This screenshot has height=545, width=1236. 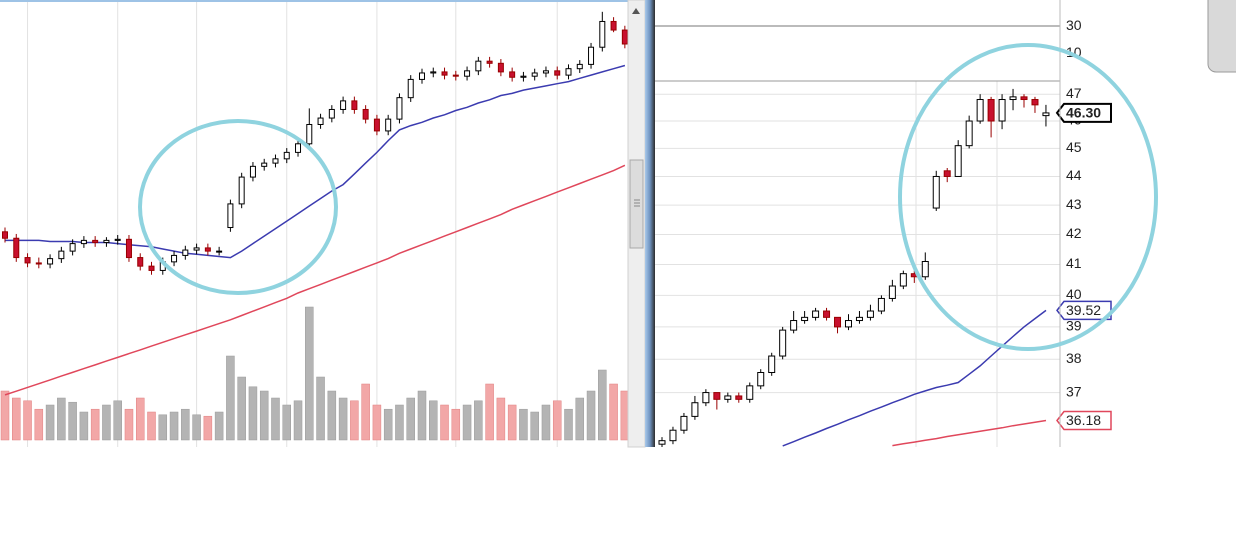 I want to click on thumb-grip, so click(x=637, y=203).